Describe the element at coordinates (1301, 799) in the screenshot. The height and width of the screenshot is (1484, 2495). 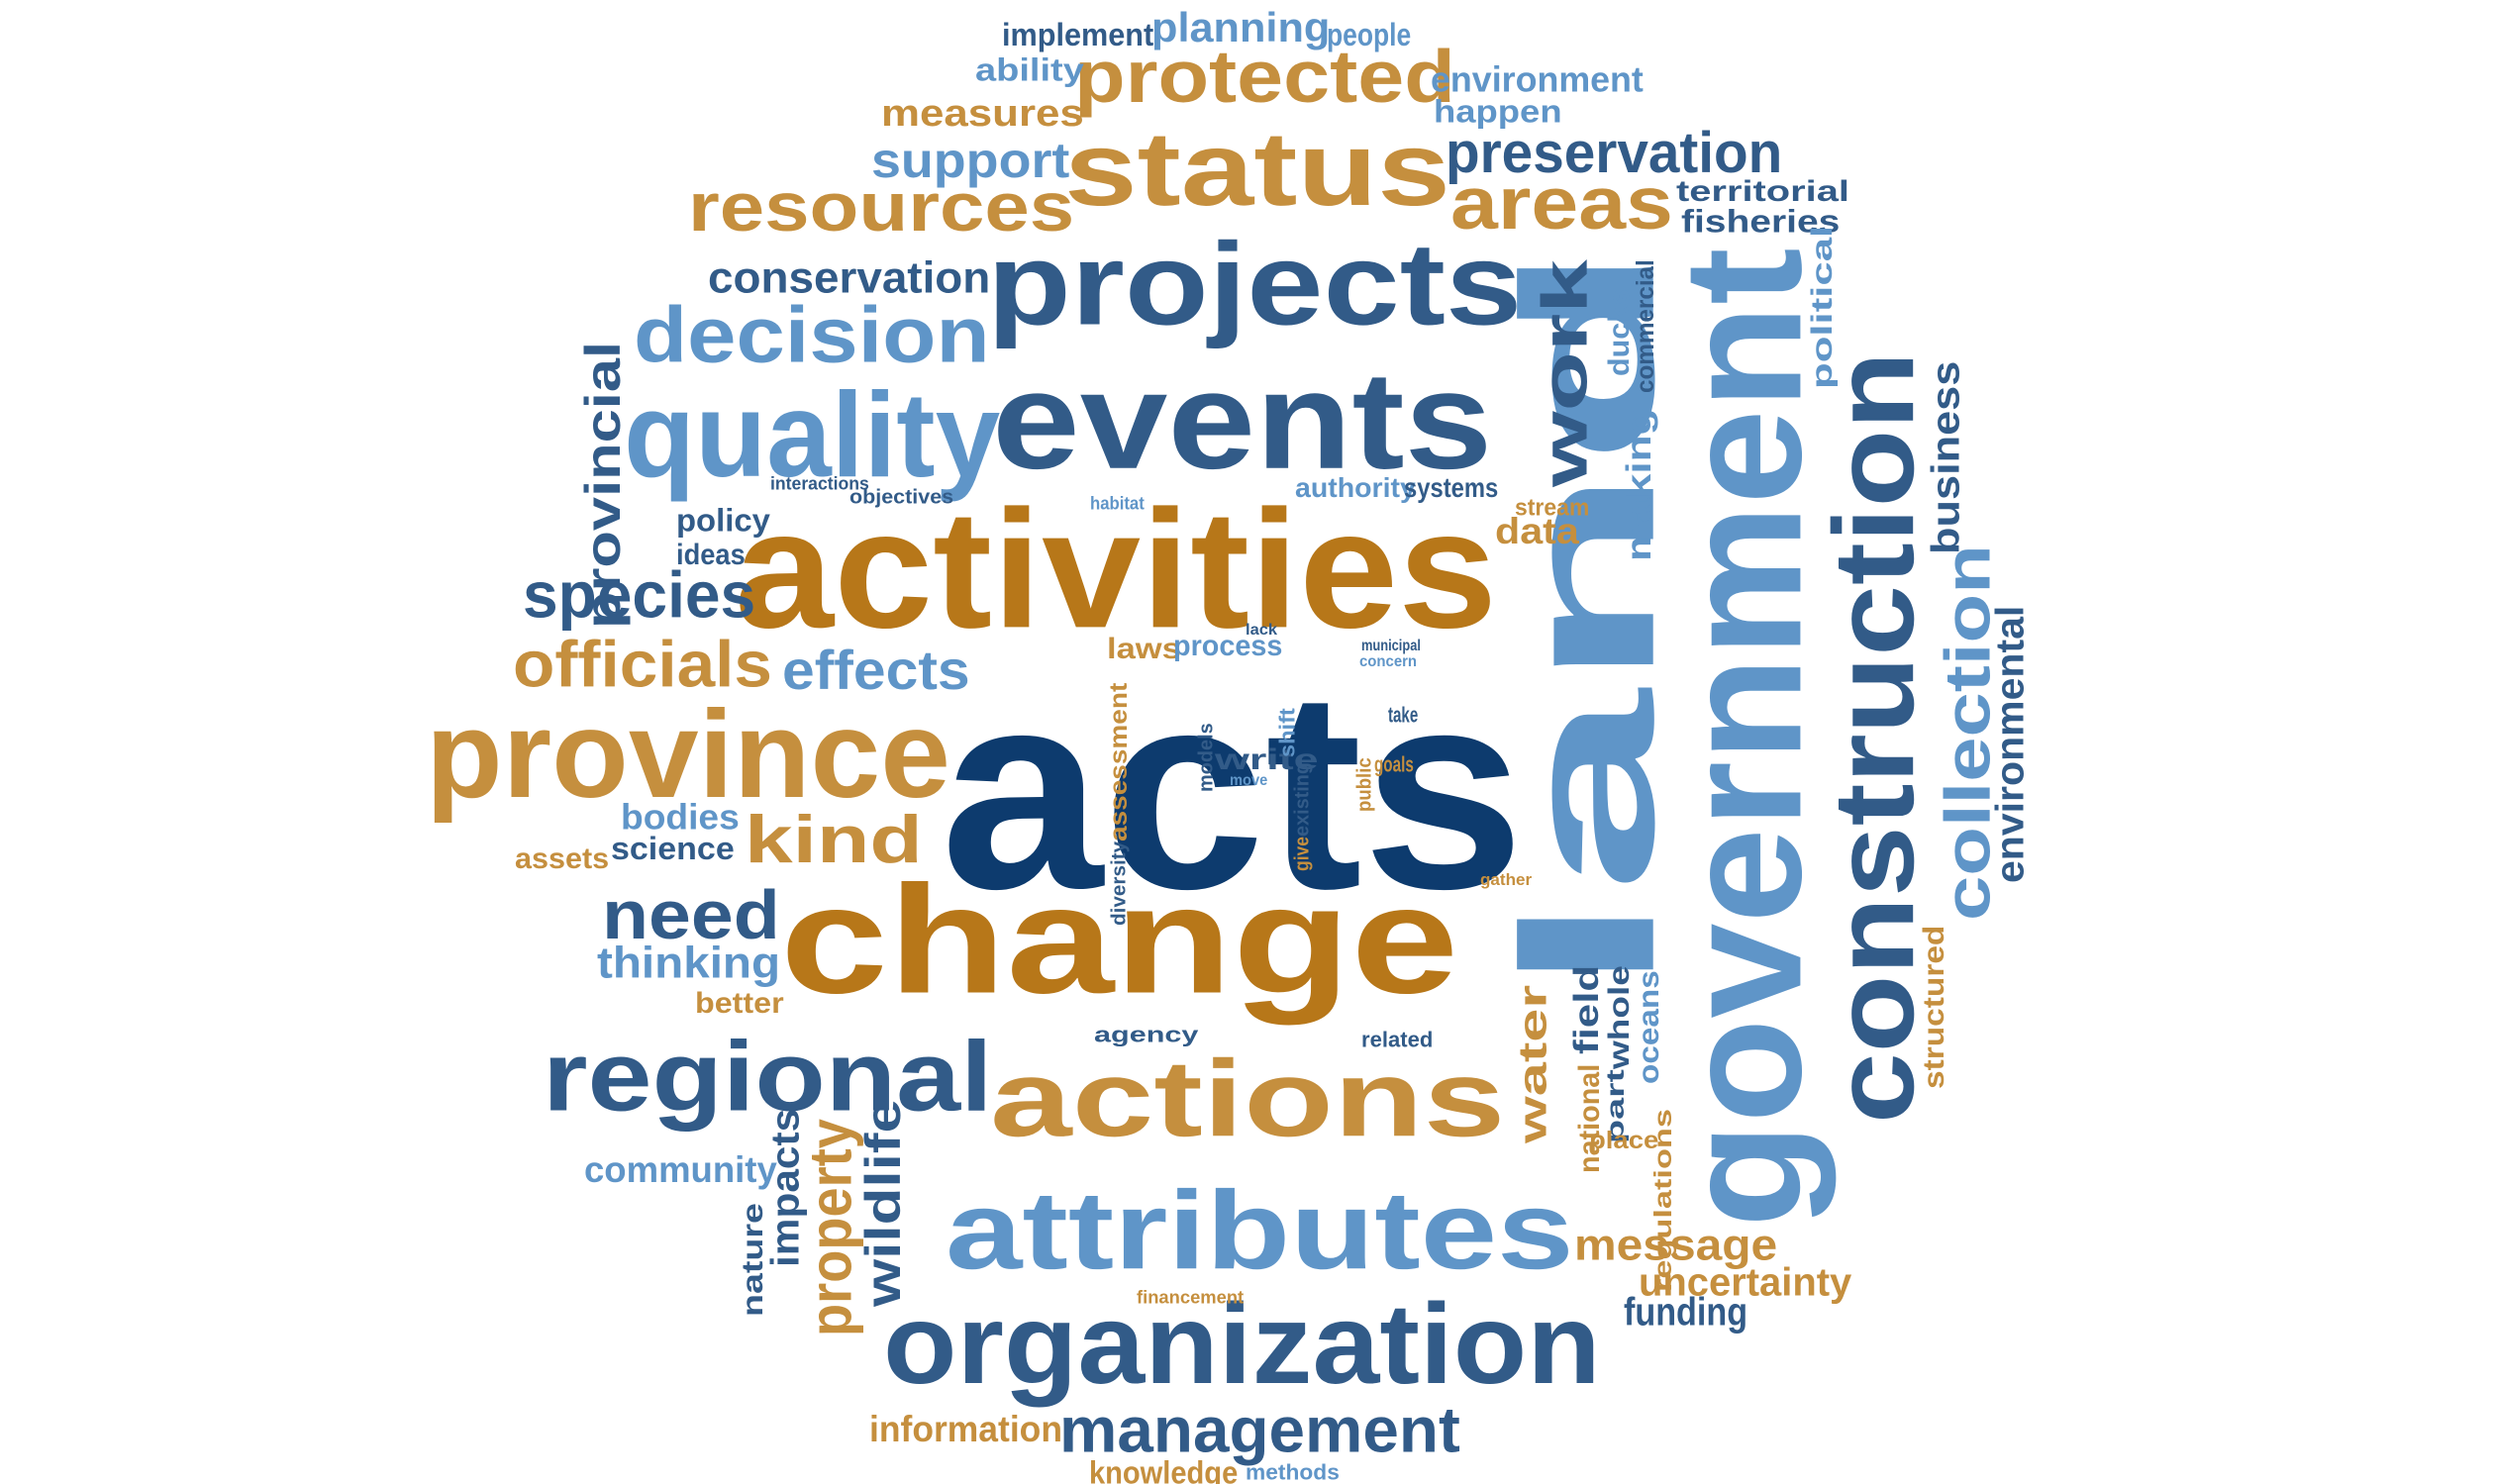
I see `word-existing: existing` at that location.